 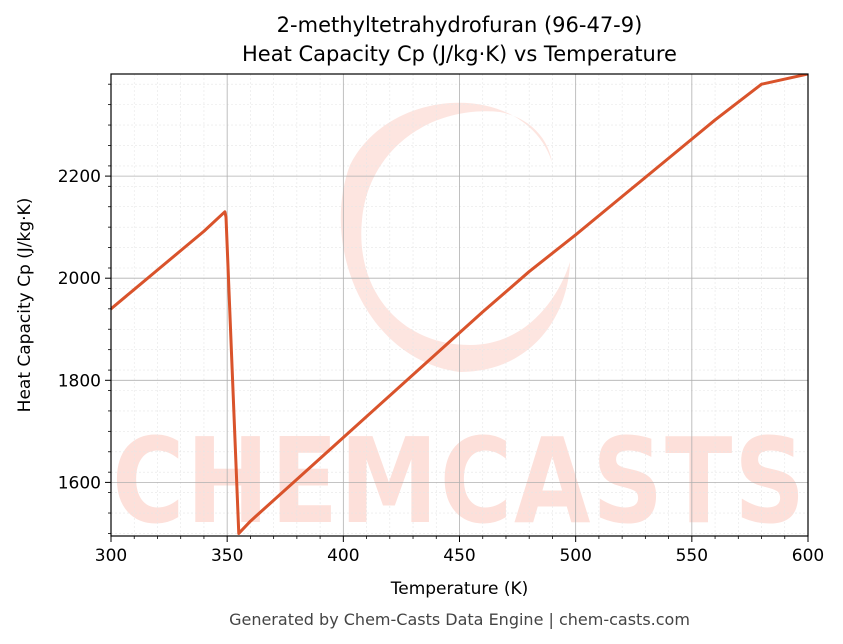 I want to click on y-axis-label: Heat Capacity Cp (J/kg·K), so click(x=25, y=305).